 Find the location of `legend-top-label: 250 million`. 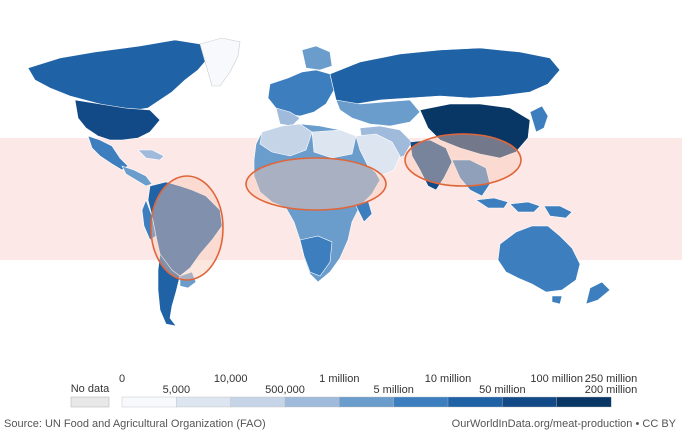

legend-top-label: 250 million is located at coordinates (611, 379).